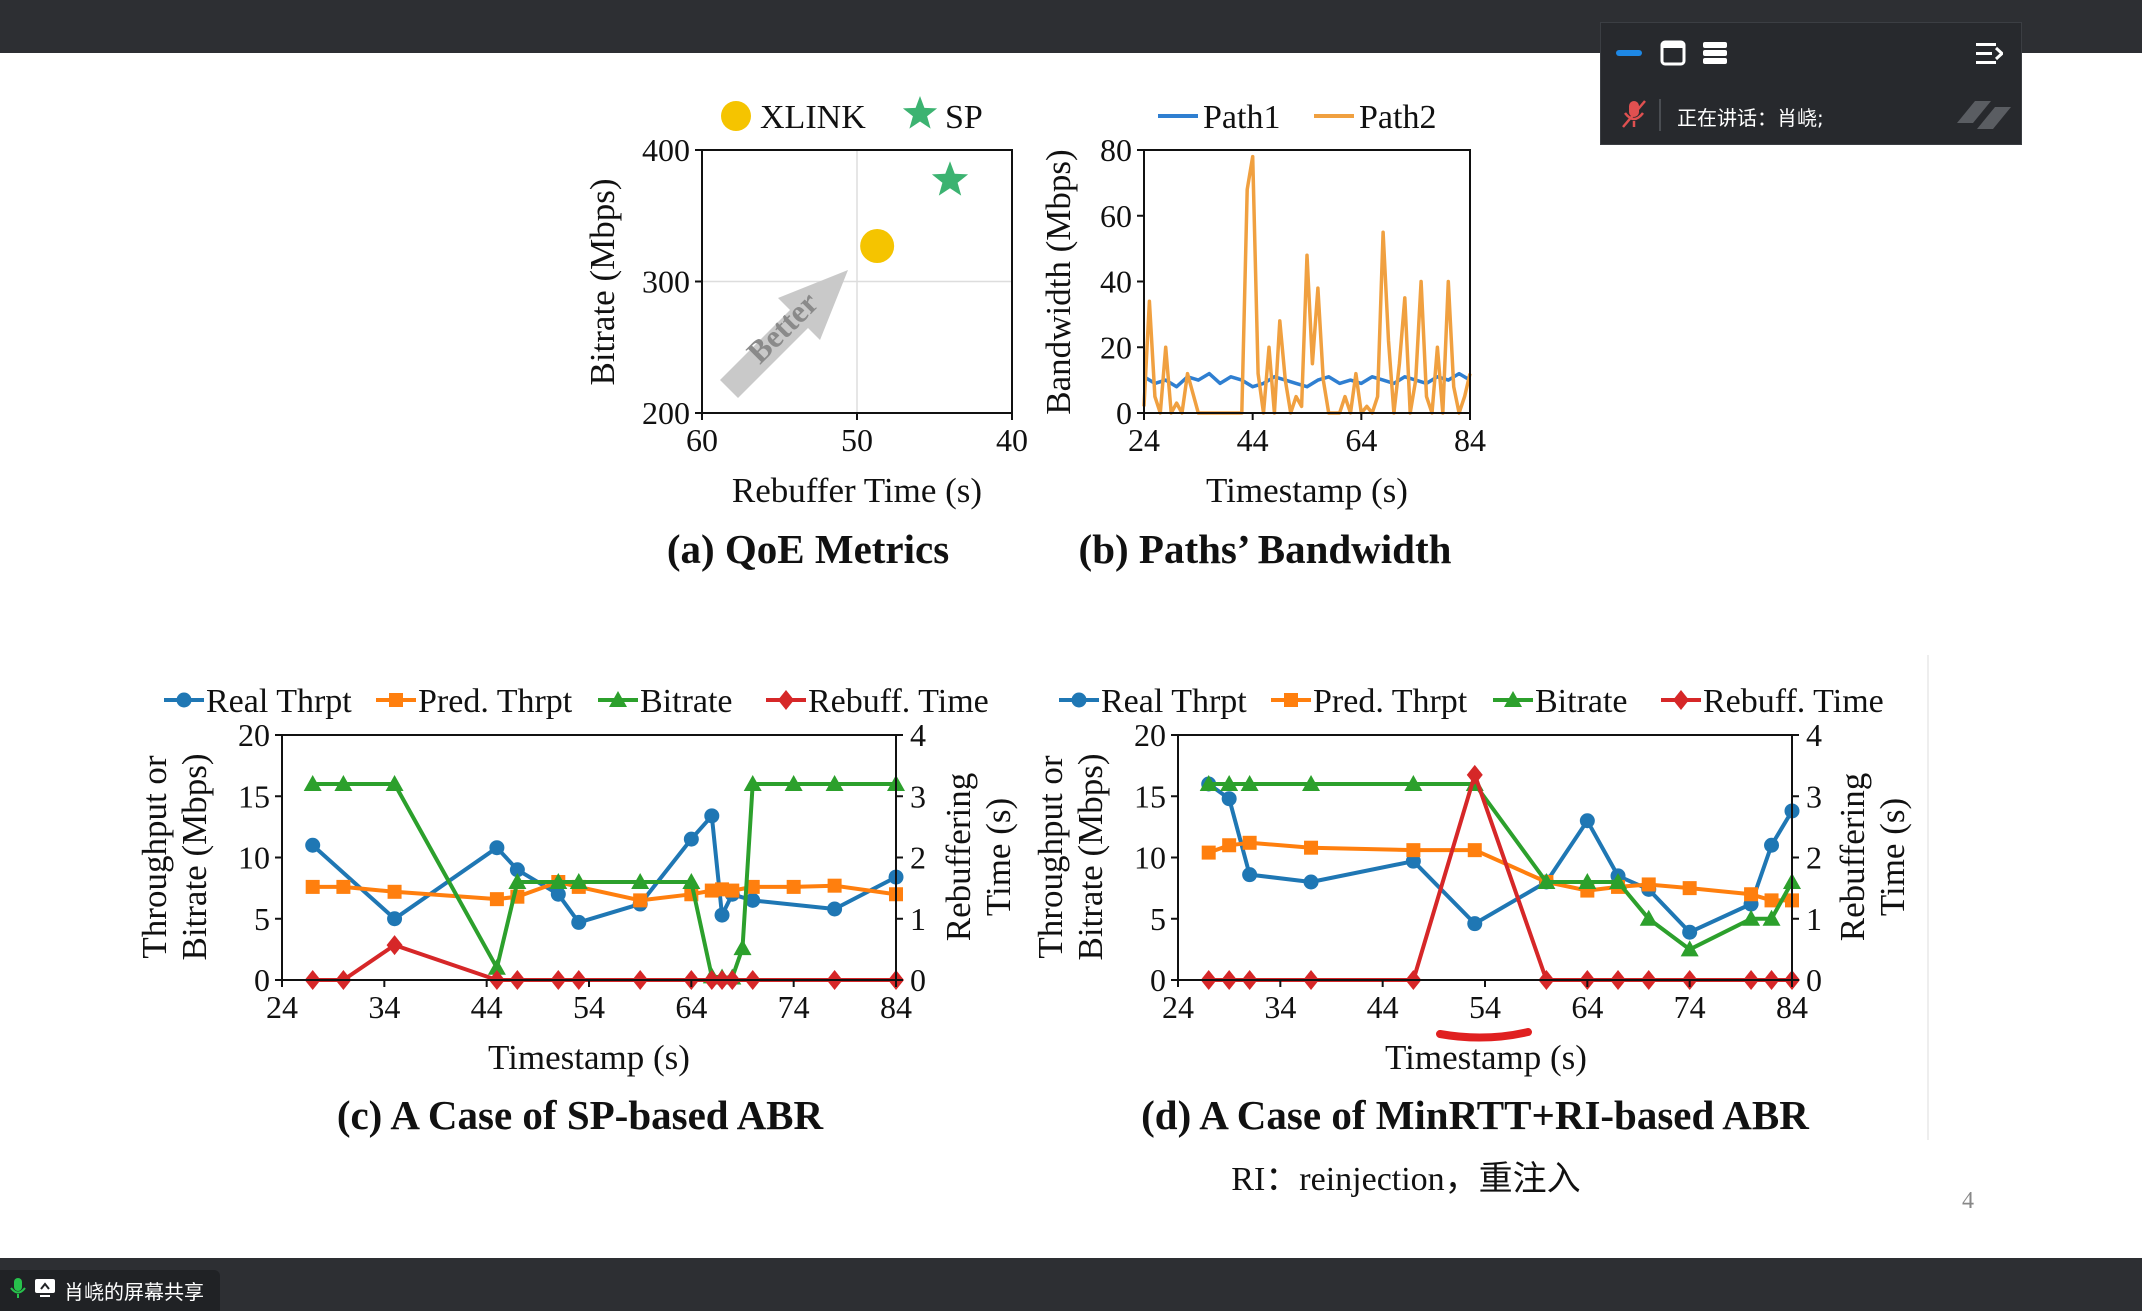 The image size is (2142, 1311). I want to click on page-number: 4, so click(1968, 1201).